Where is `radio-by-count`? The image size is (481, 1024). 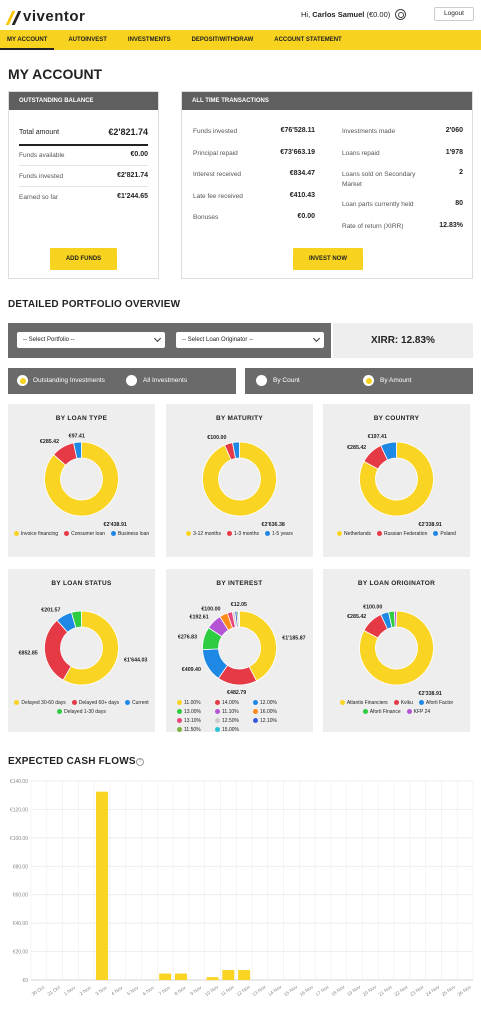
radio-by-count is located at coordinates (261, 380).